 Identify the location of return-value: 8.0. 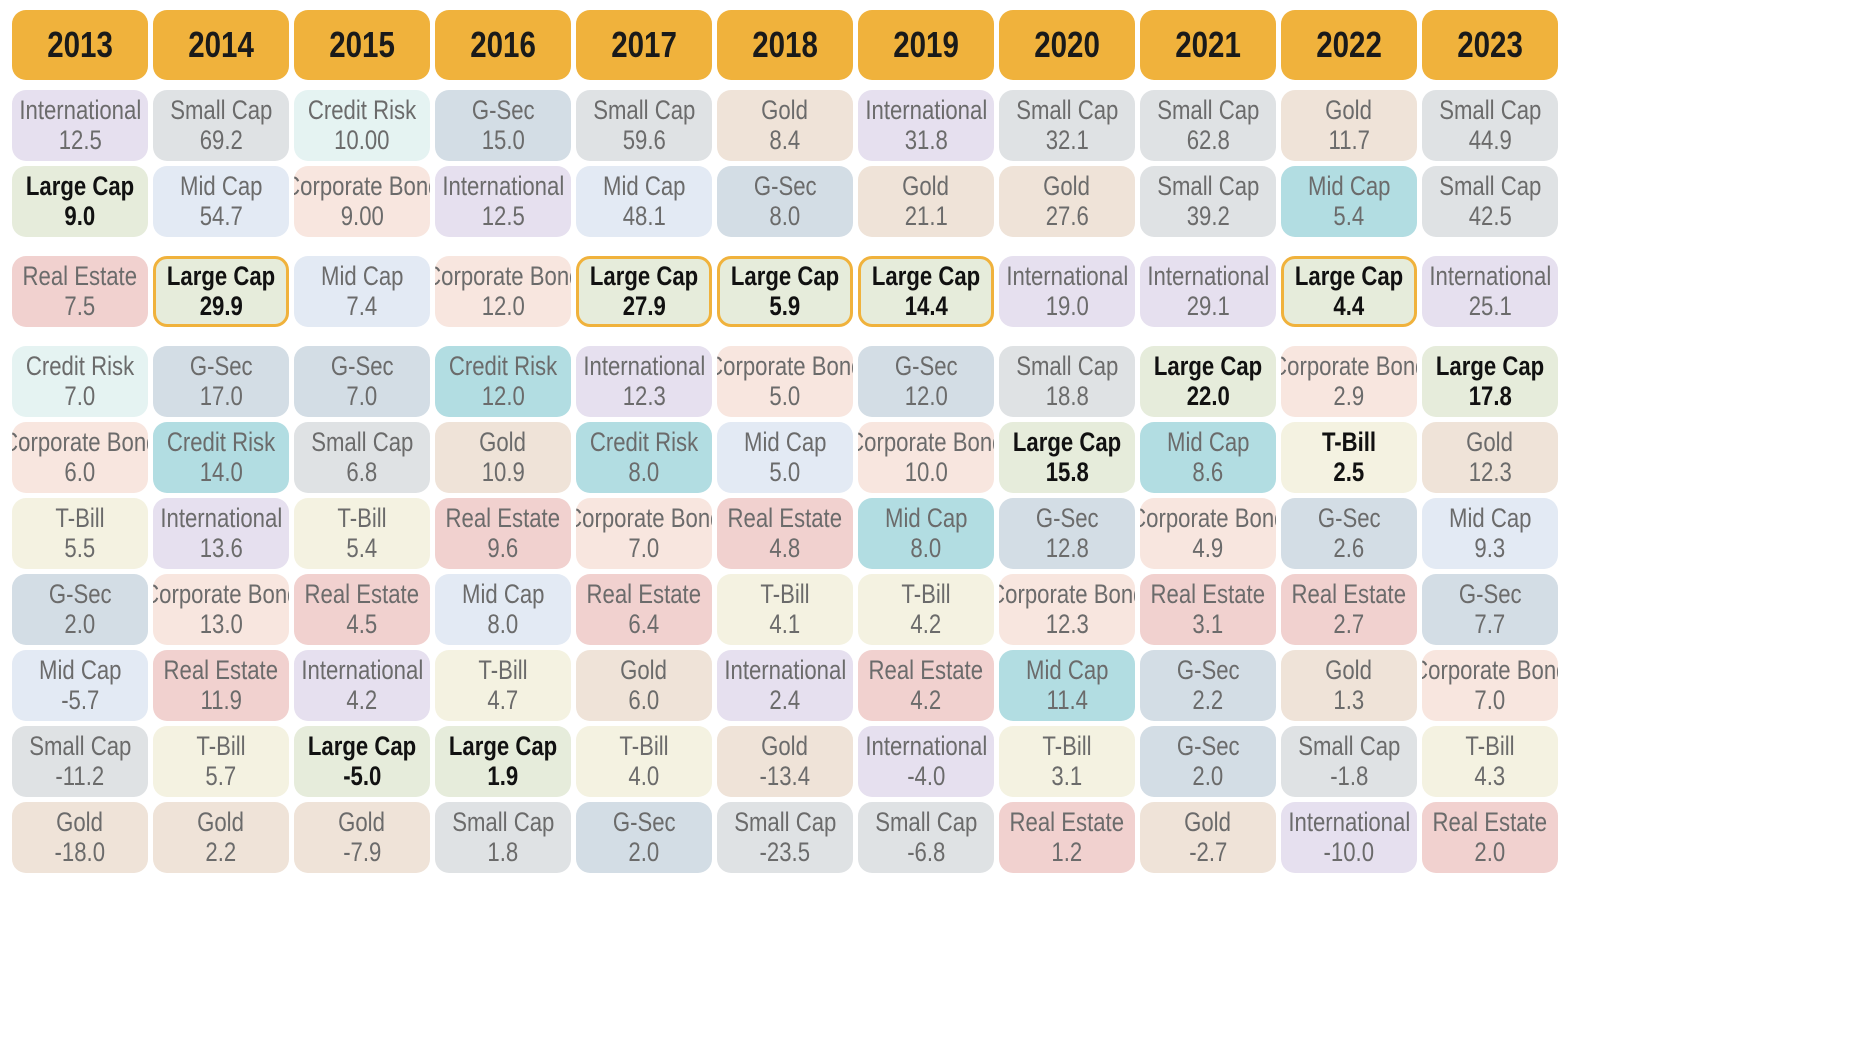
(644, 471).